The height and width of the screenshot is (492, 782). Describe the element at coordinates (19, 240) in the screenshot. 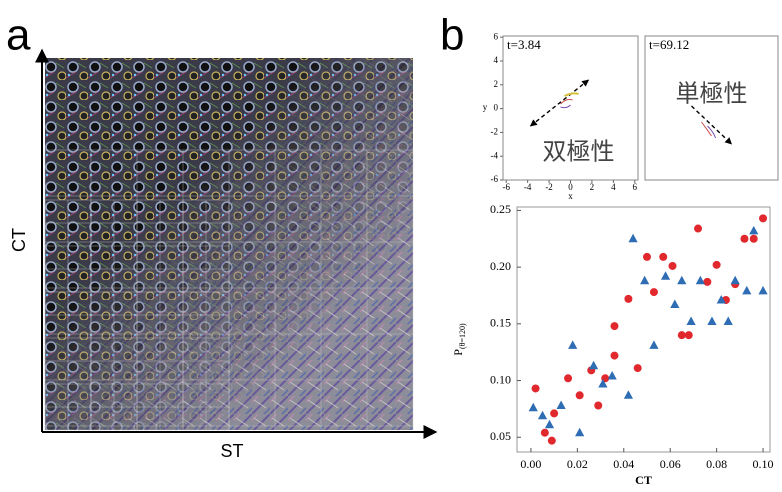

I see `y-axis-label: CT` at that location.